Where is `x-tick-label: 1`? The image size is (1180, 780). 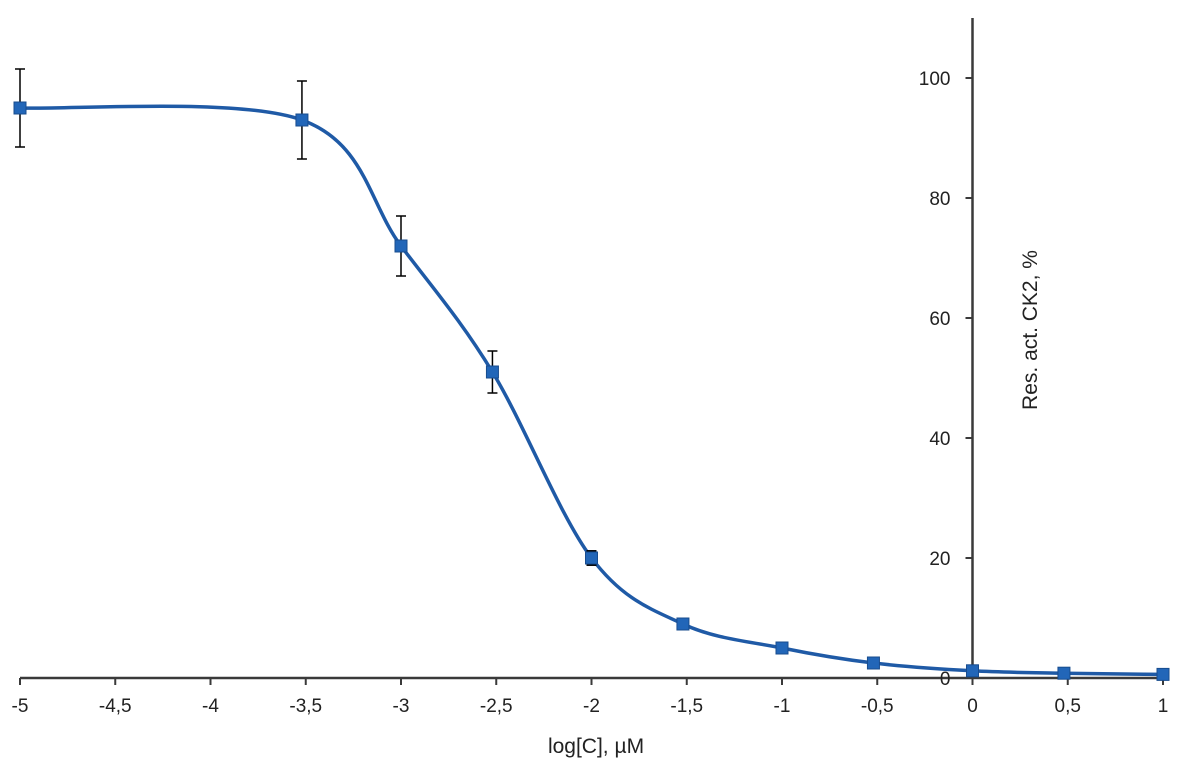 x-tick-label: 1 is located at coordinates (1163, 706).